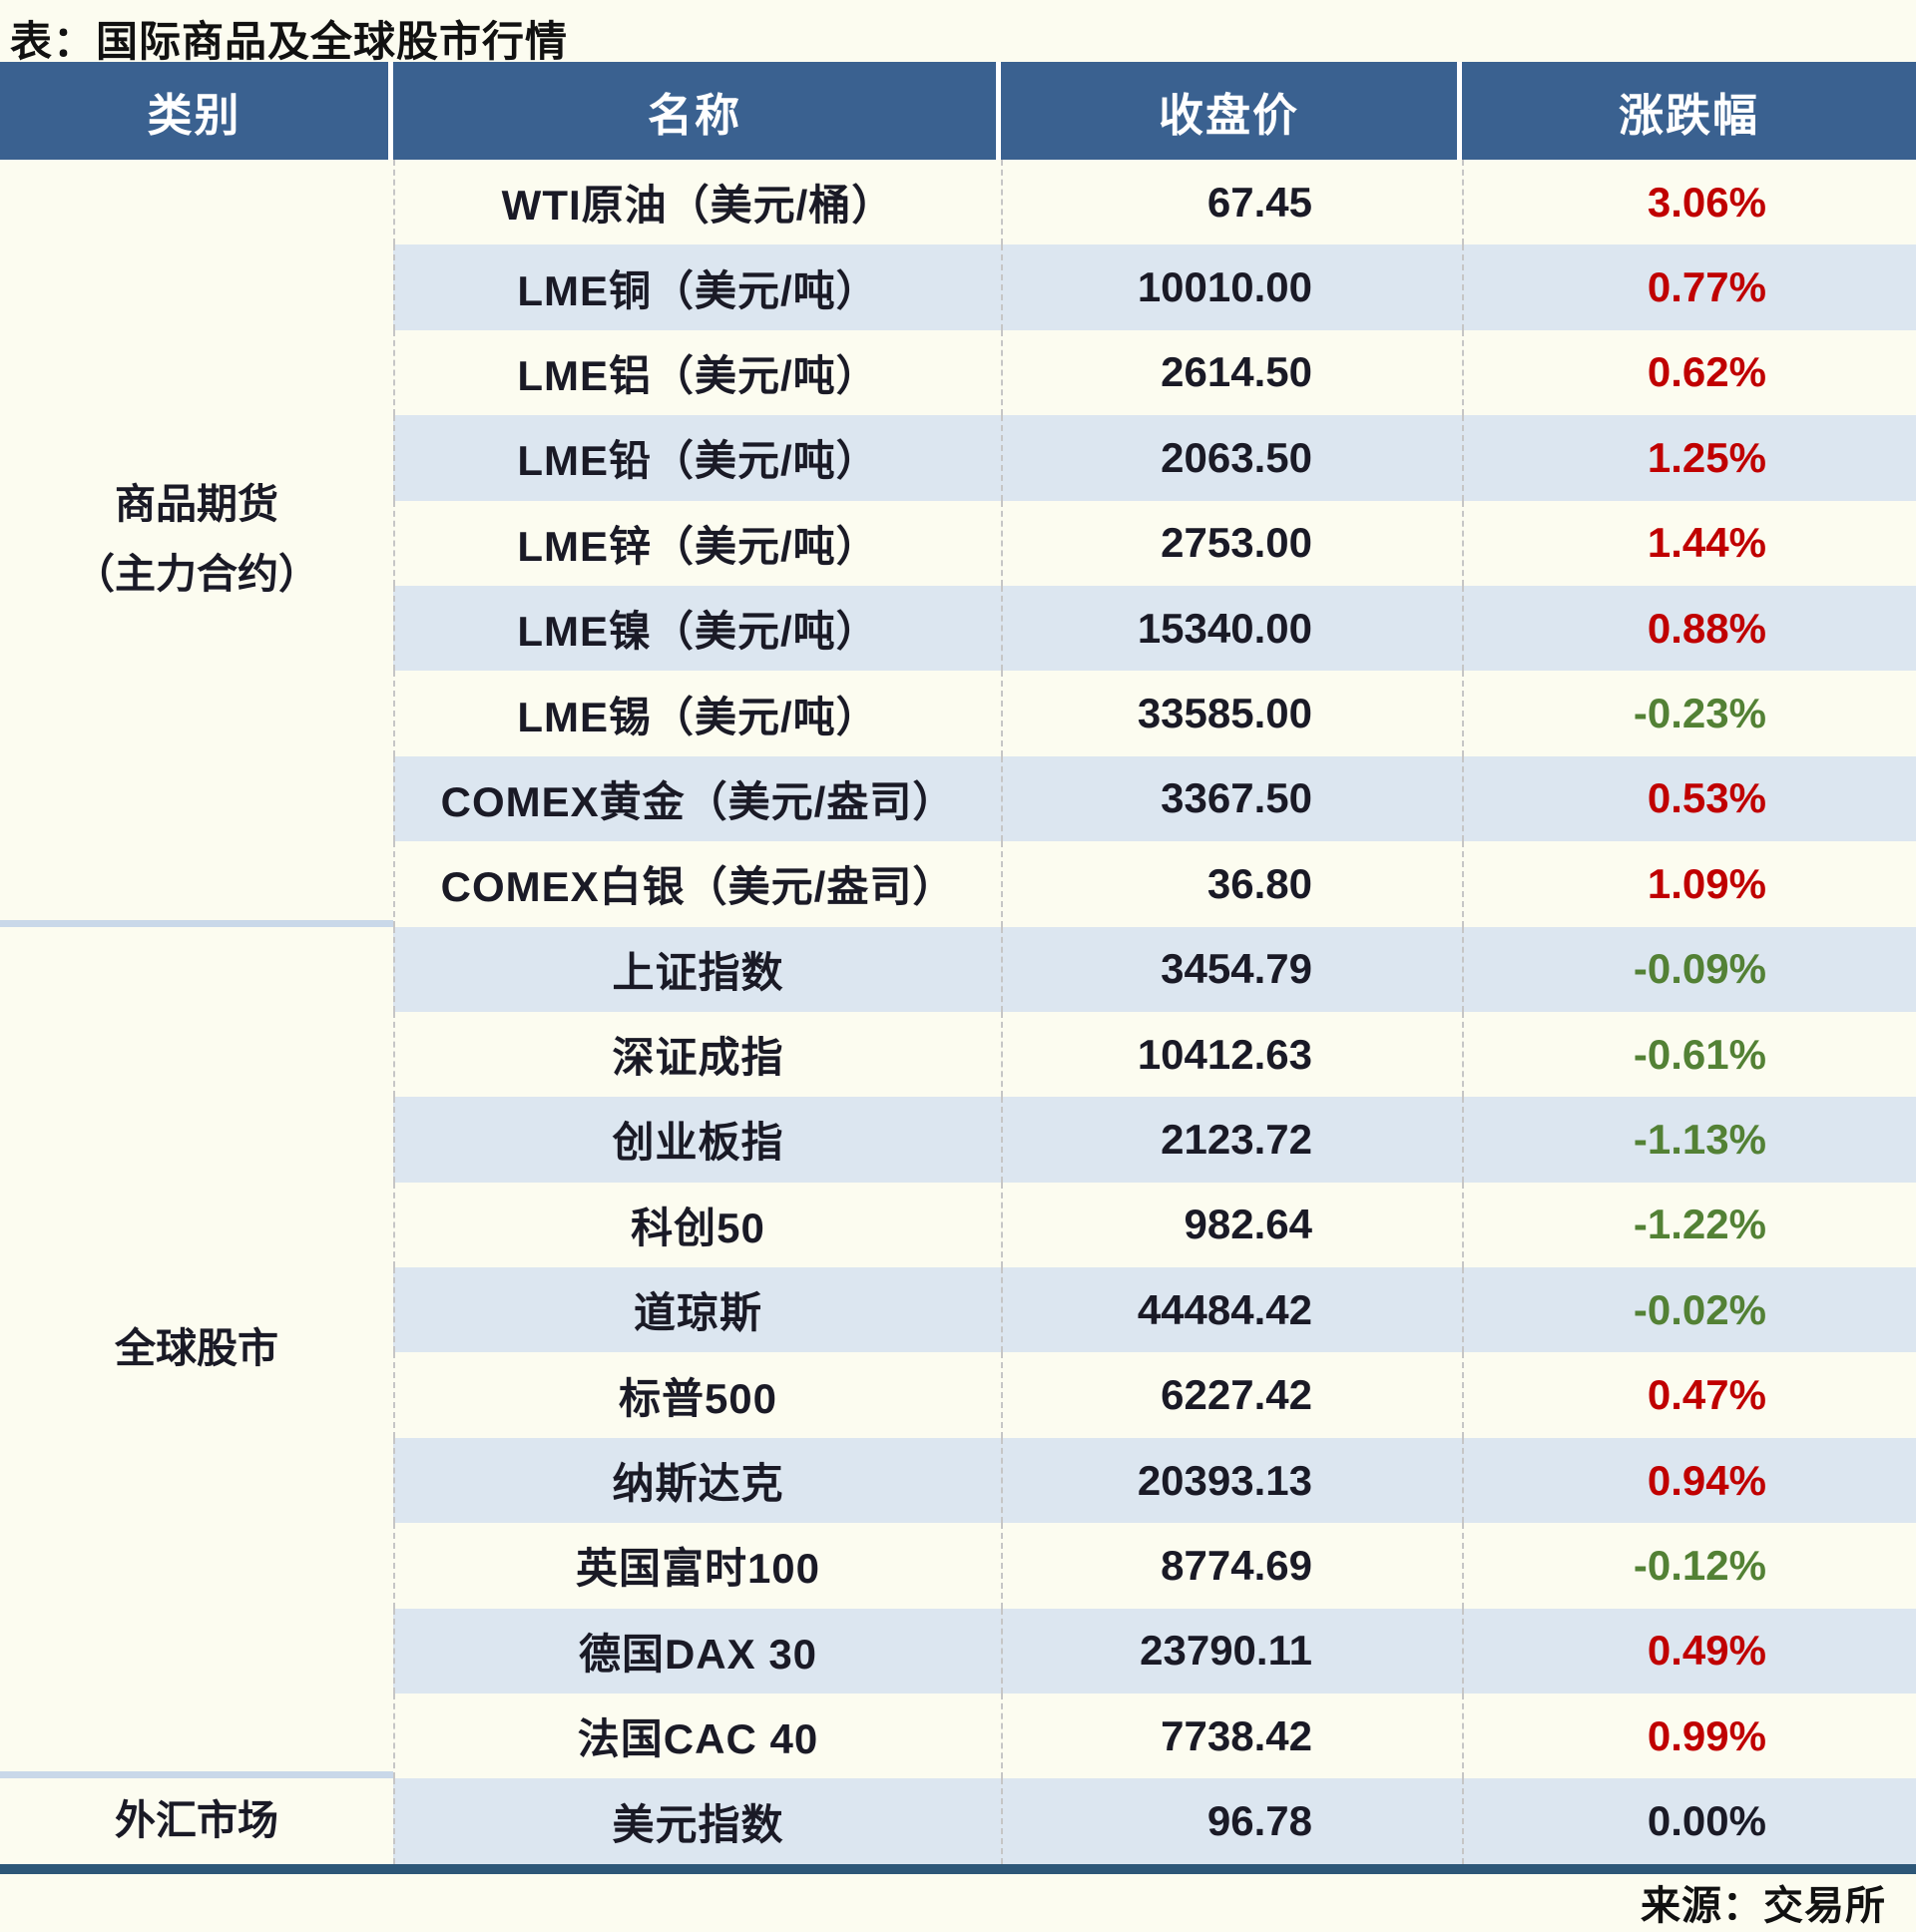  I want to click on row-name: LME锌（美元/吨）, so click(697, 543).